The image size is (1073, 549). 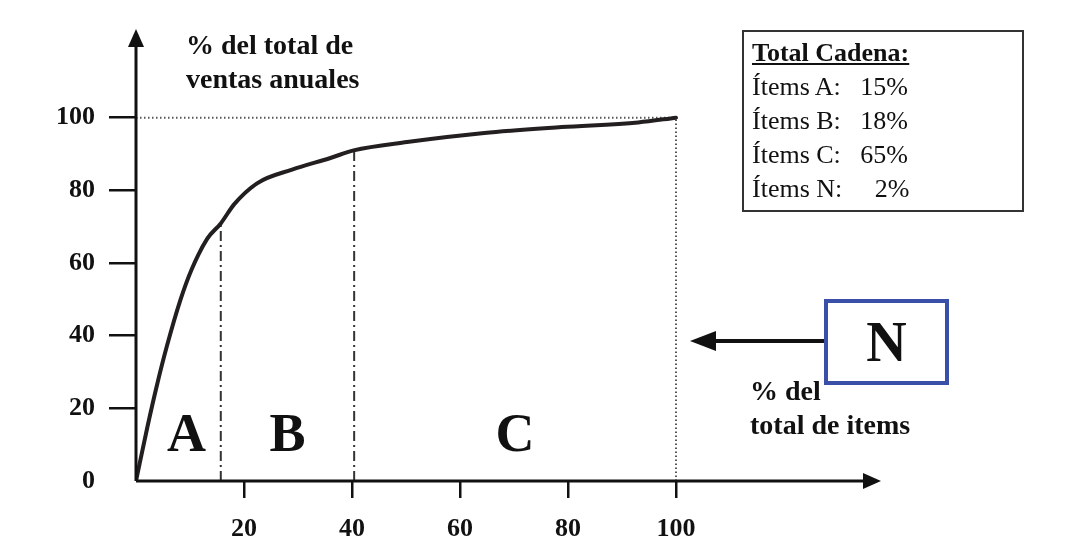 I want to click on y-tick-label: 100, so click(x=75, y=116).